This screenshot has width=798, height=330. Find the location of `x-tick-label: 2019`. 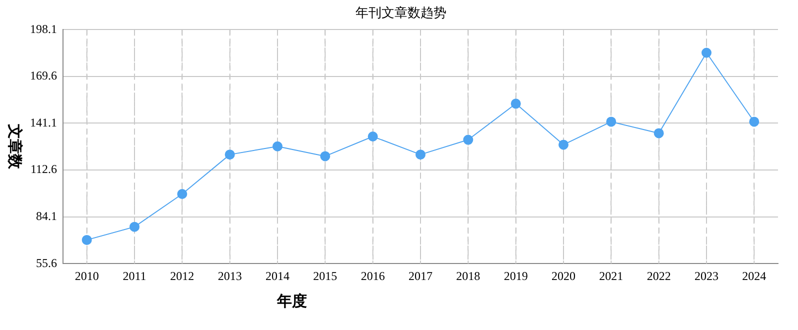

x-tick-label: 2019 is located at coordinates (516, 275).